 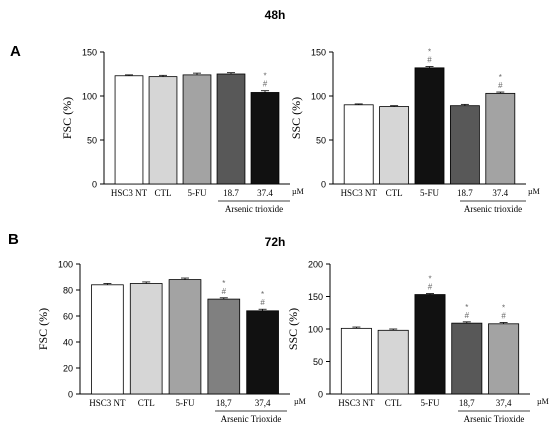 What do you see at coordinates (68, 369) in the screenshot?
I see `y-tick-label: 20` at bounding box center [68, 369].